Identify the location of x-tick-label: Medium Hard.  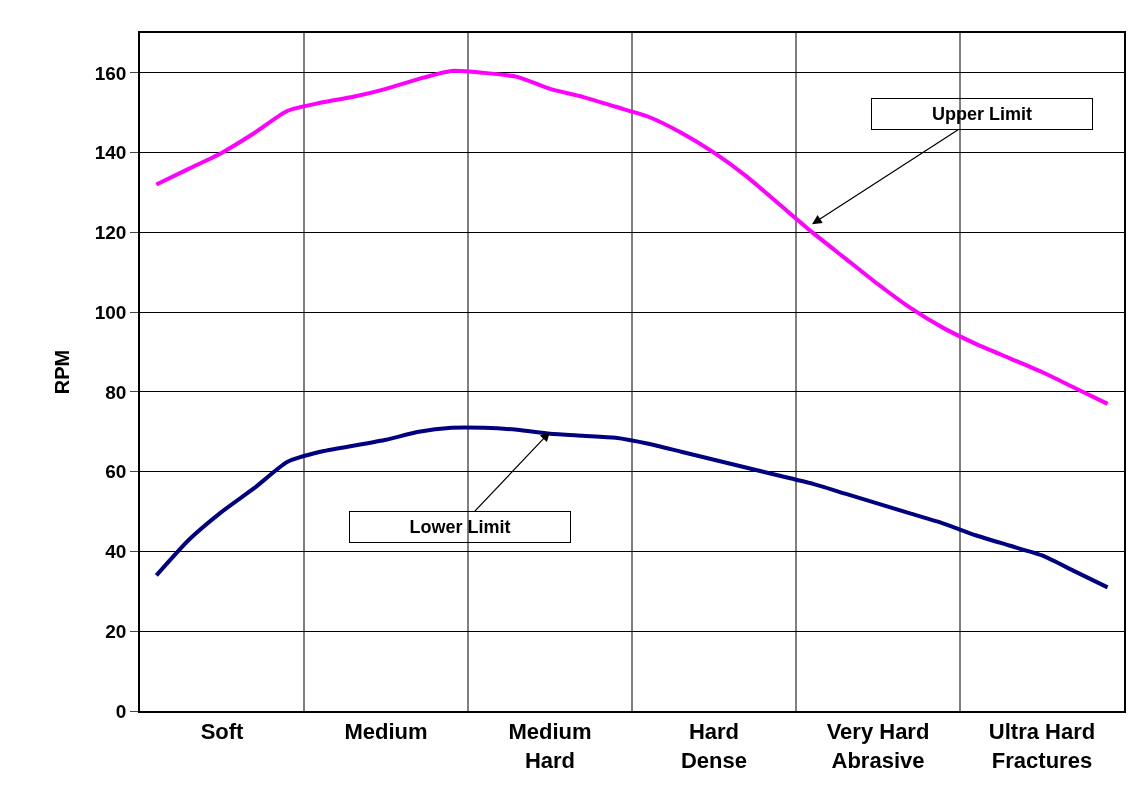
(550, 746).